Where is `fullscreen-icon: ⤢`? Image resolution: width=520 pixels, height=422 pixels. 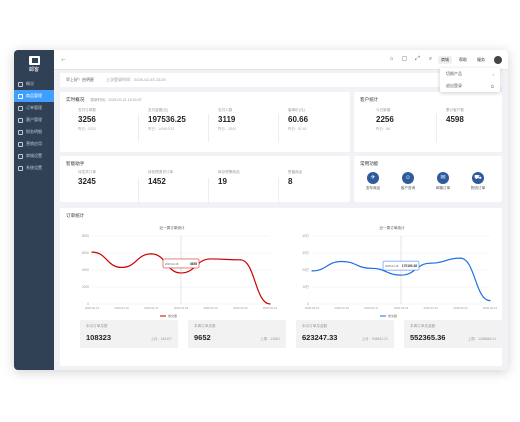
fullscreen-icon: ⤢ is located at coordinates (417, 59).